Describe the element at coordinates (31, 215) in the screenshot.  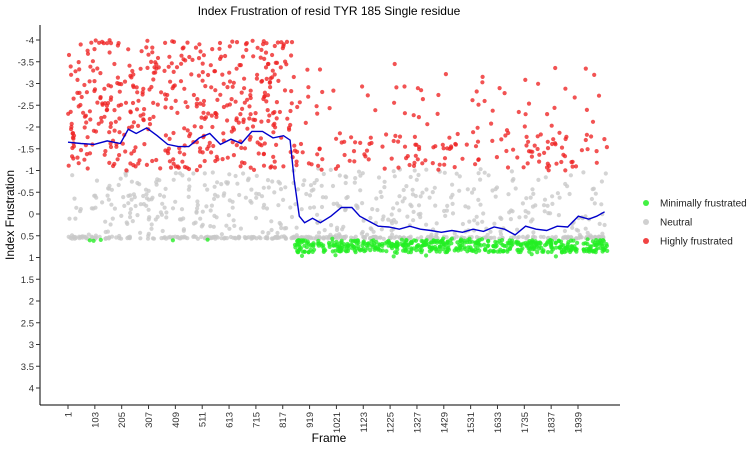
I see `y-tick-label: 0` at that location.